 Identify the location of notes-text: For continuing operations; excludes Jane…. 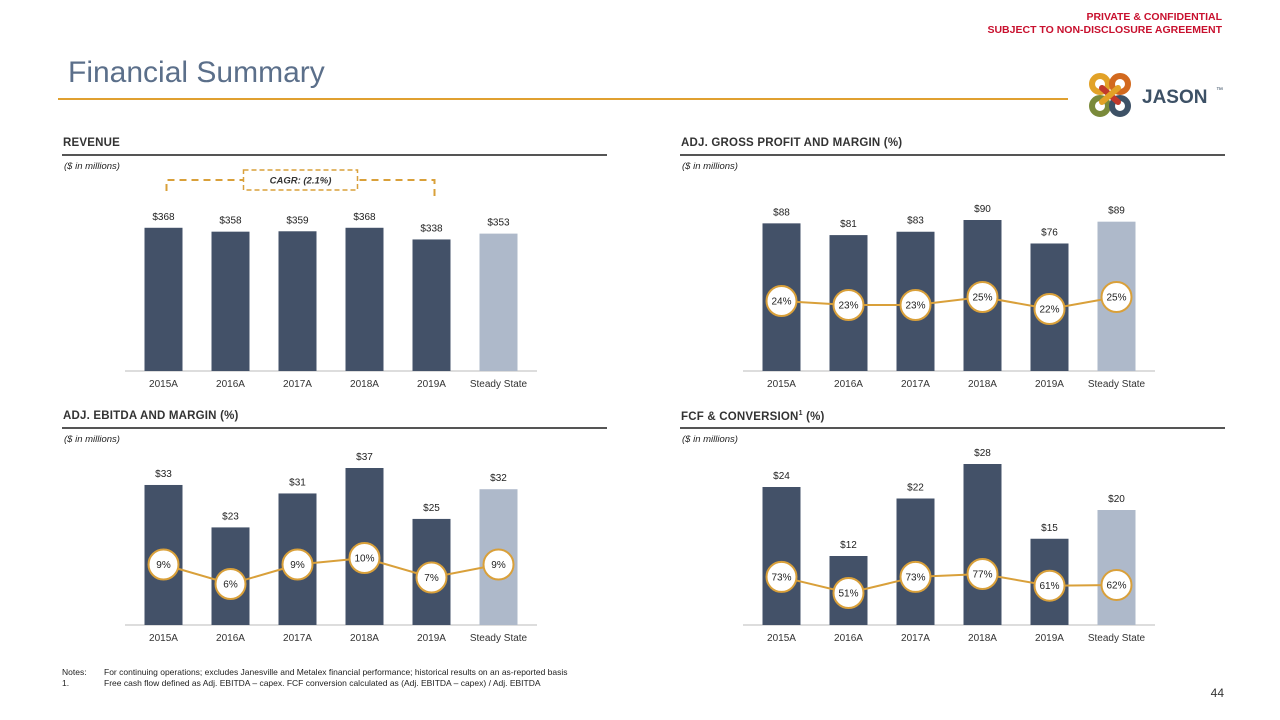
(336, 672).